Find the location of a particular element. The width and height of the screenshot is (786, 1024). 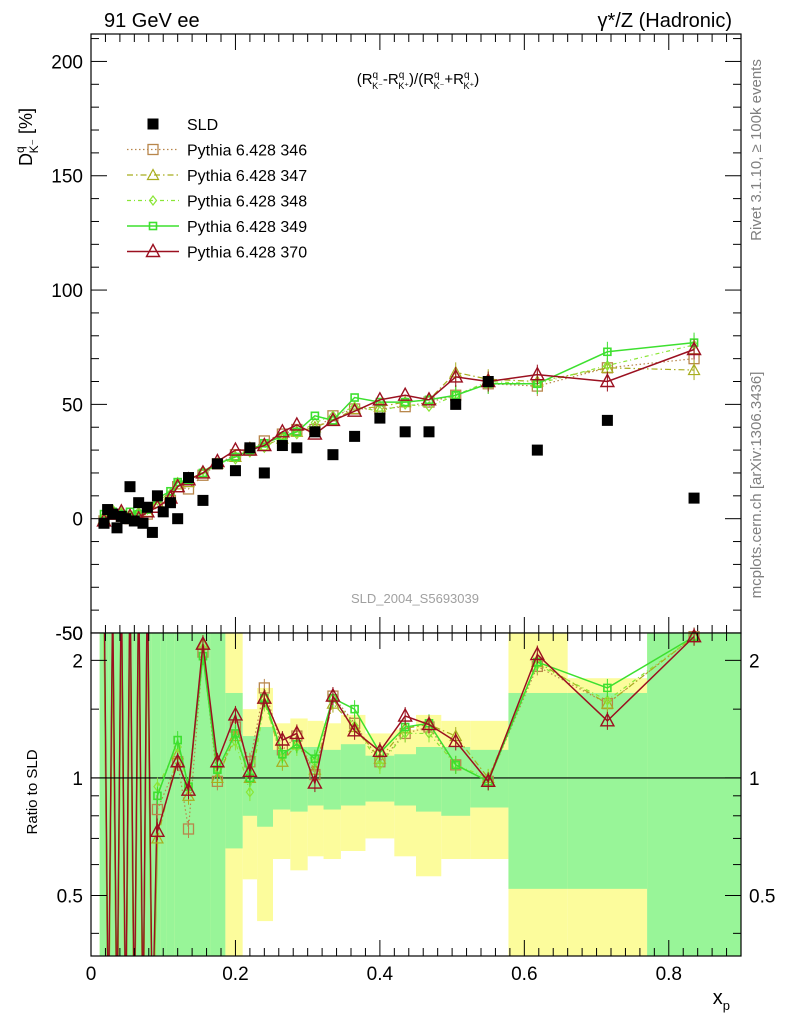

legend-entry-4: Pythia 6.428 349 is located at coordinates (217, 227).